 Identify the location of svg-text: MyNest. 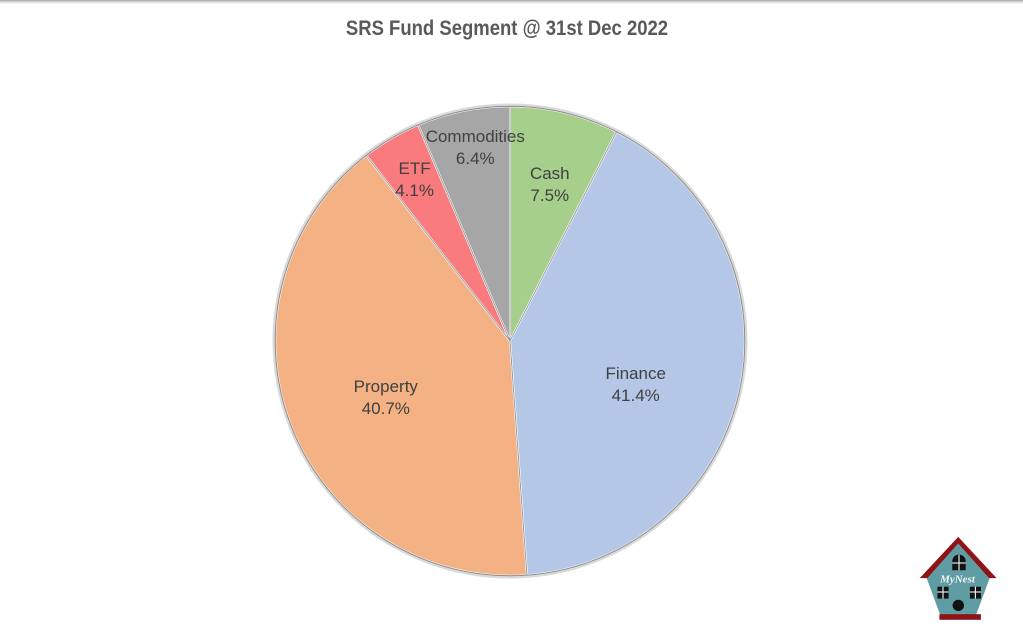
(957, 579).